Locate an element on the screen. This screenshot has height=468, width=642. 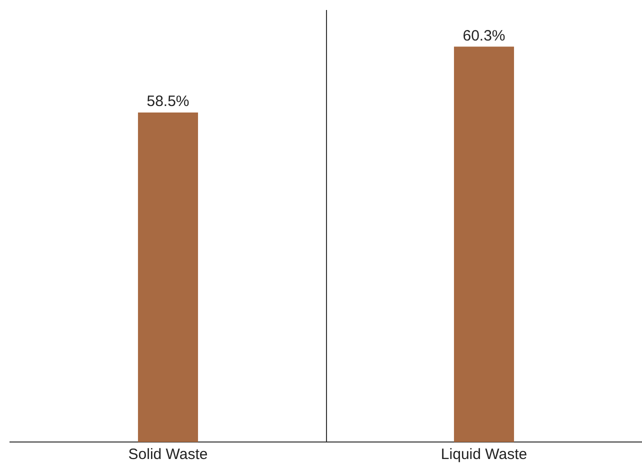
data-label: 58.5% is located at coordinates (168, 101).